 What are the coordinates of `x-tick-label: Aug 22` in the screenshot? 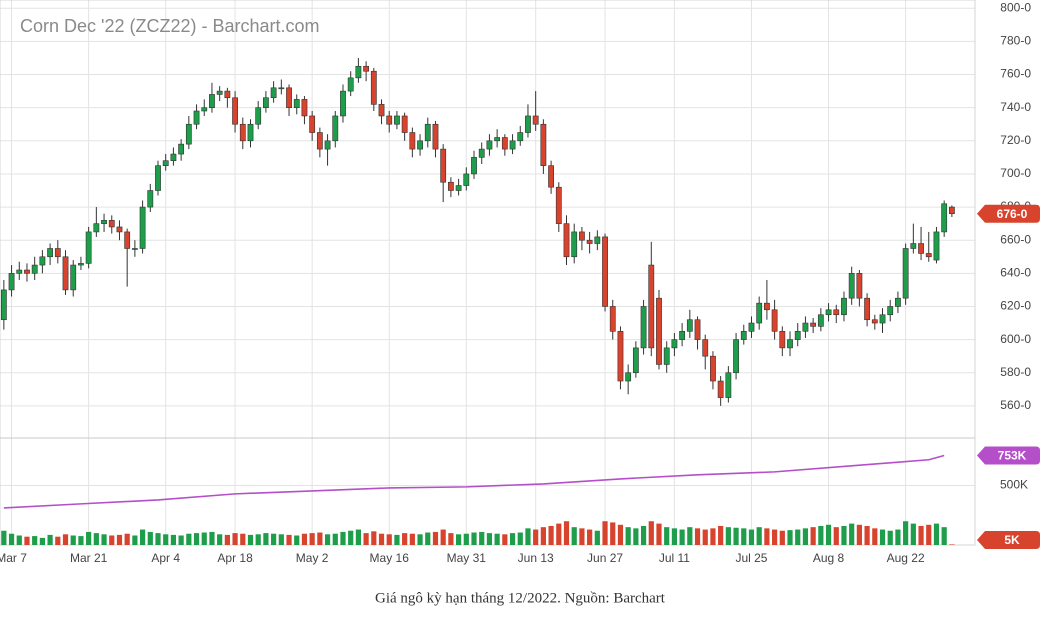 It's located at (906, 558).